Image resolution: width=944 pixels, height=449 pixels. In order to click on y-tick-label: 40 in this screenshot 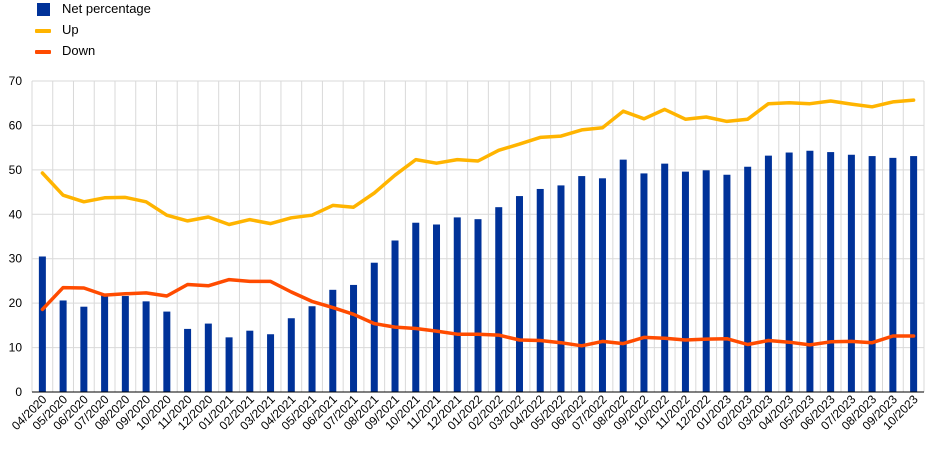, I will do `click(16, 214)`.